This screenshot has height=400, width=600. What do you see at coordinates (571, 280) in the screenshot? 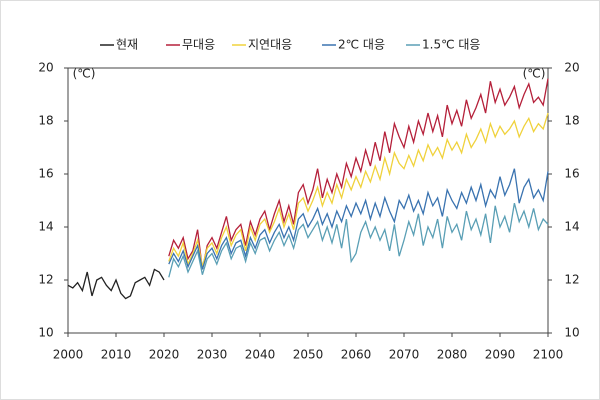
I see `y2-tick-label: 12` at bounding box center [571, 280].